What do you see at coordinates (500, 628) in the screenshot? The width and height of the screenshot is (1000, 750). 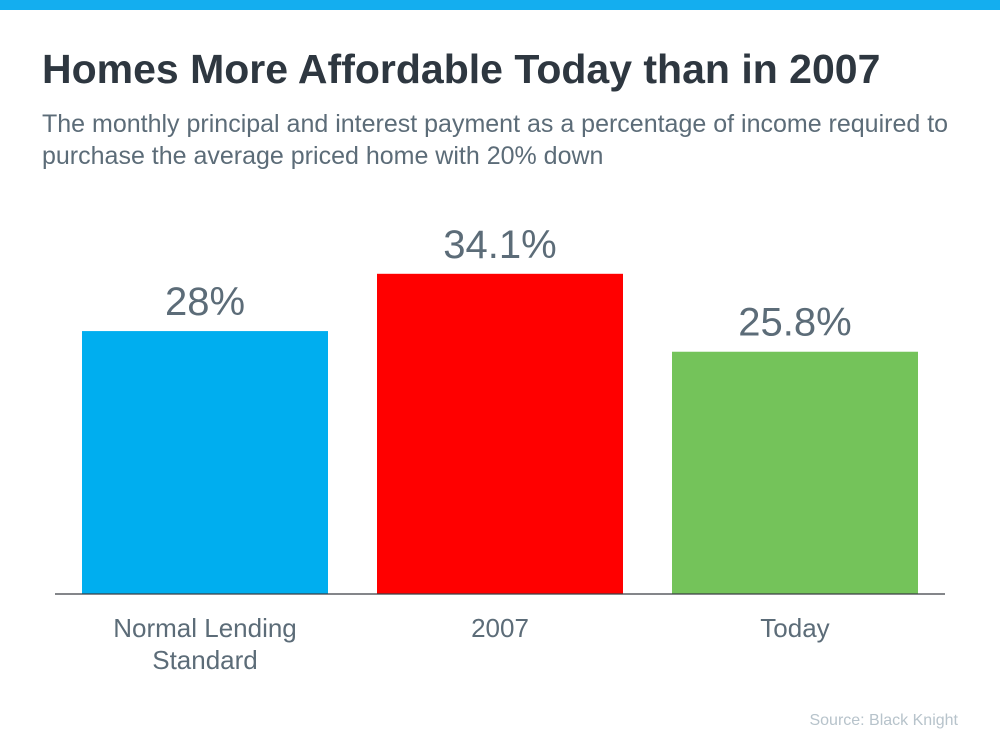 I see `category-label: 2007` at bounding box center [500, 628].